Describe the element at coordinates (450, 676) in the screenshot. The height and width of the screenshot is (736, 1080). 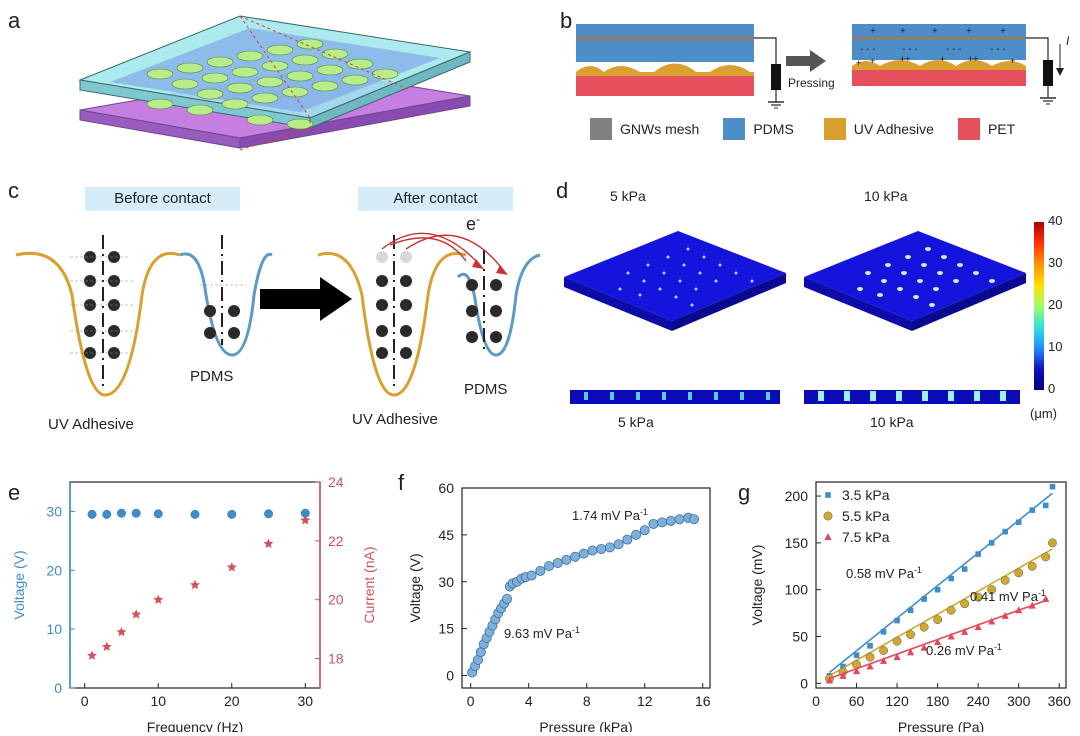
I see `y-tick-label: 0` at that location.